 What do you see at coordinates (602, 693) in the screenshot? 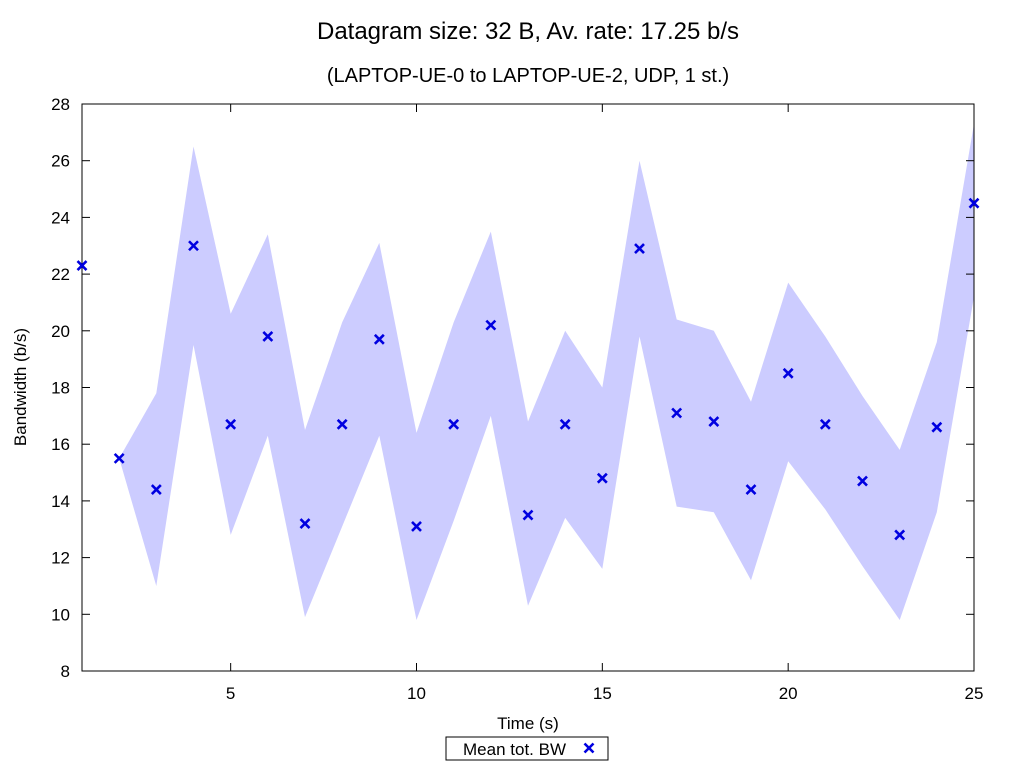
I see `x-tick-label: 15` at bounding box center [602, 693].